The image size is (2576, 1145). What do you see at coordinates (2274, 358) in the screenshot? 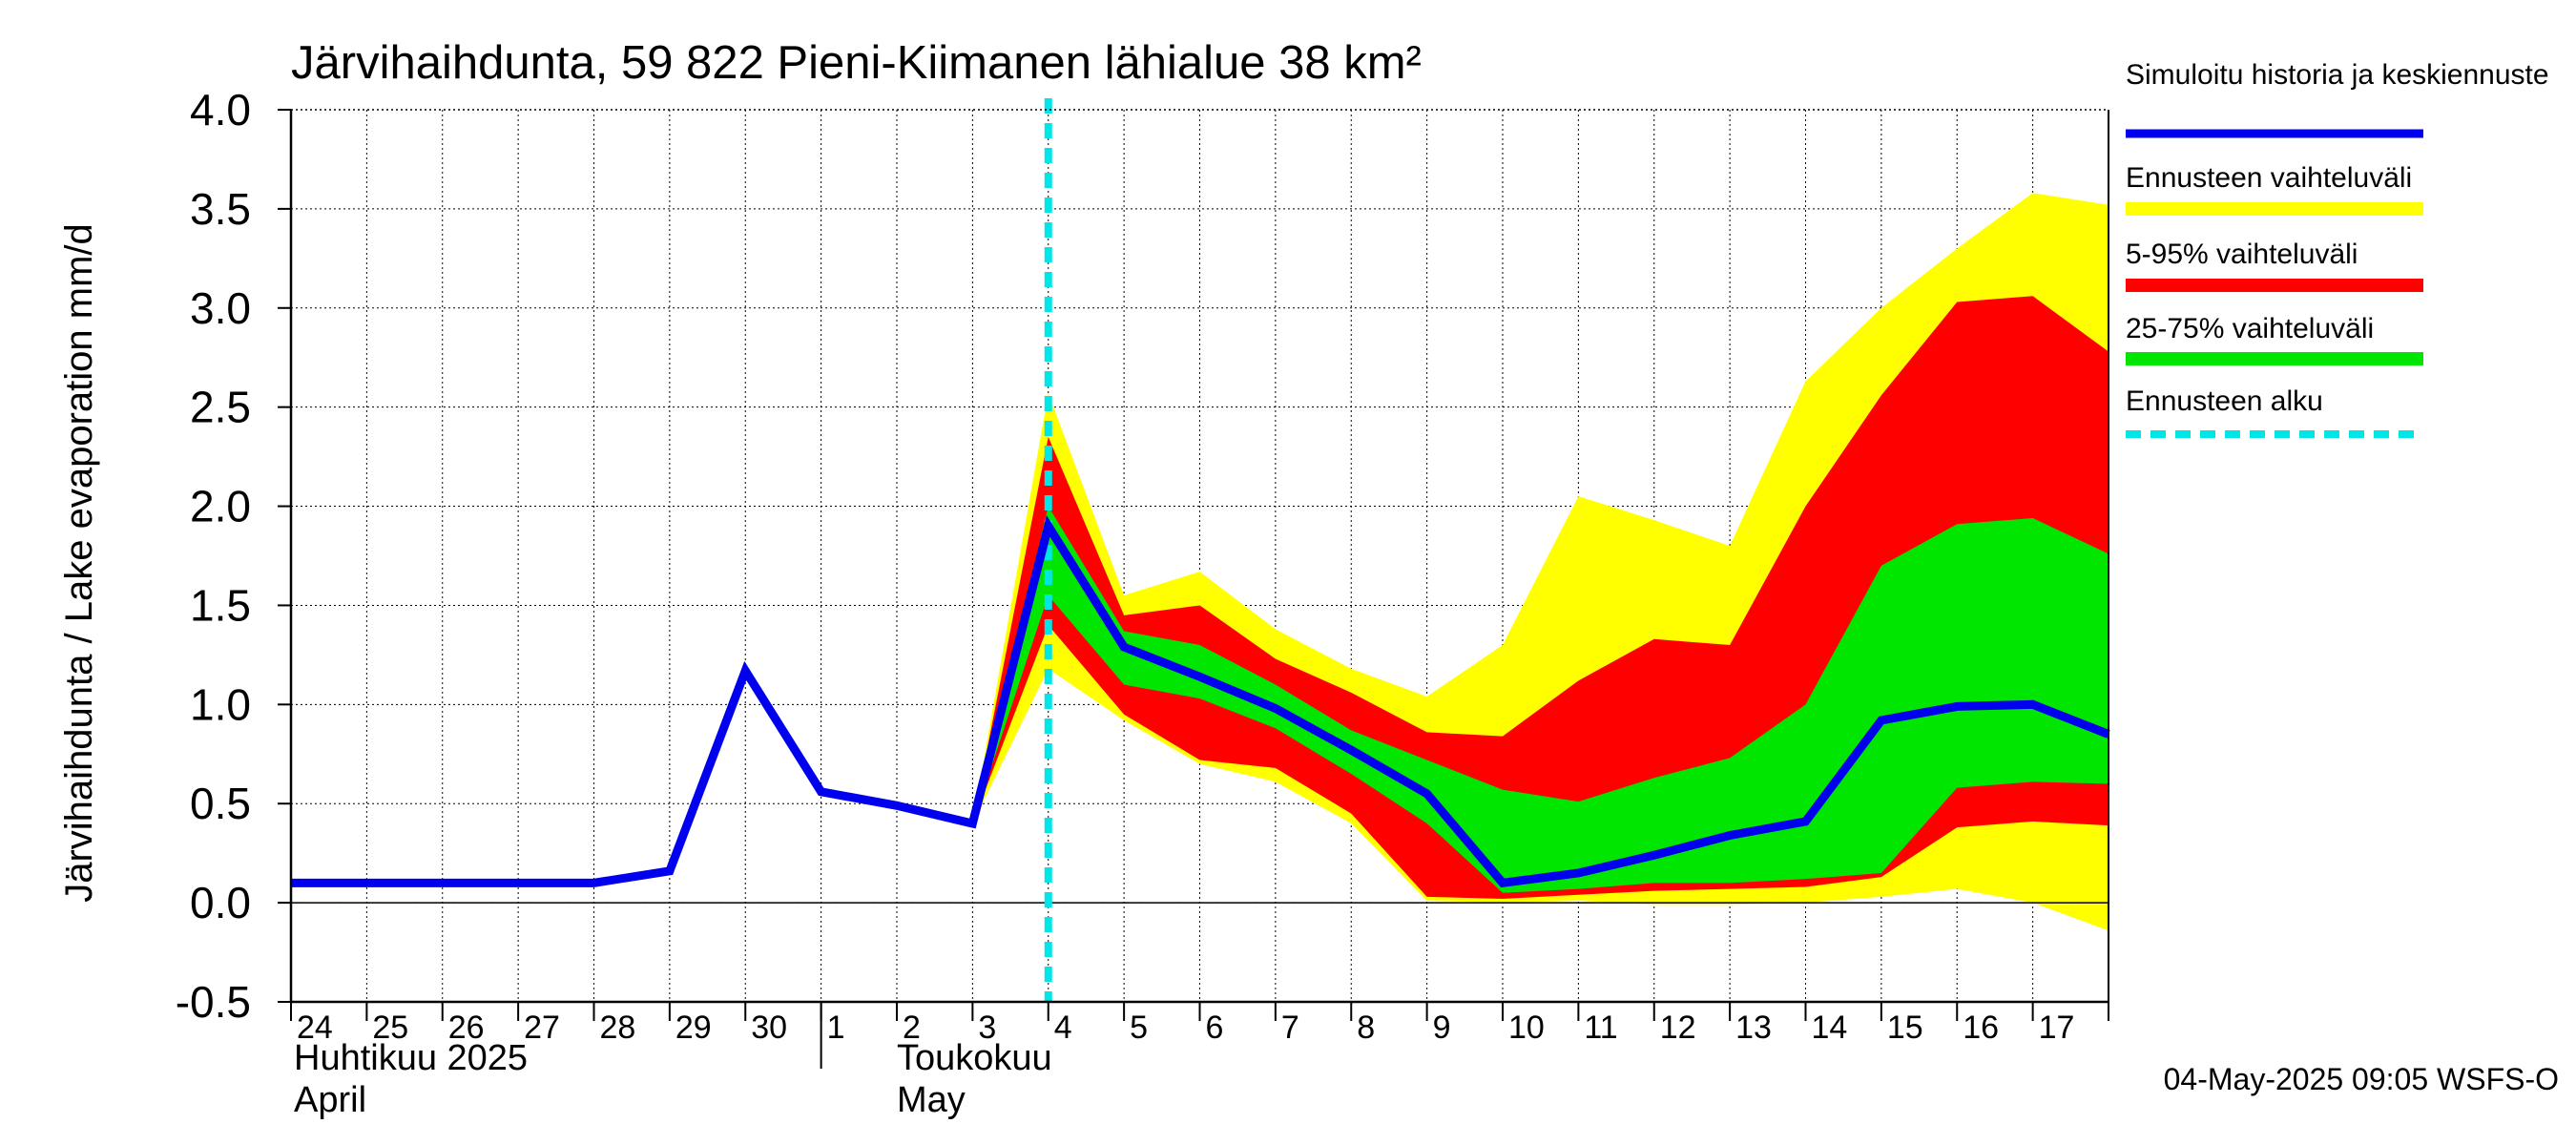
I see `legend-green-swatch` at bounding box center [2274, 358].